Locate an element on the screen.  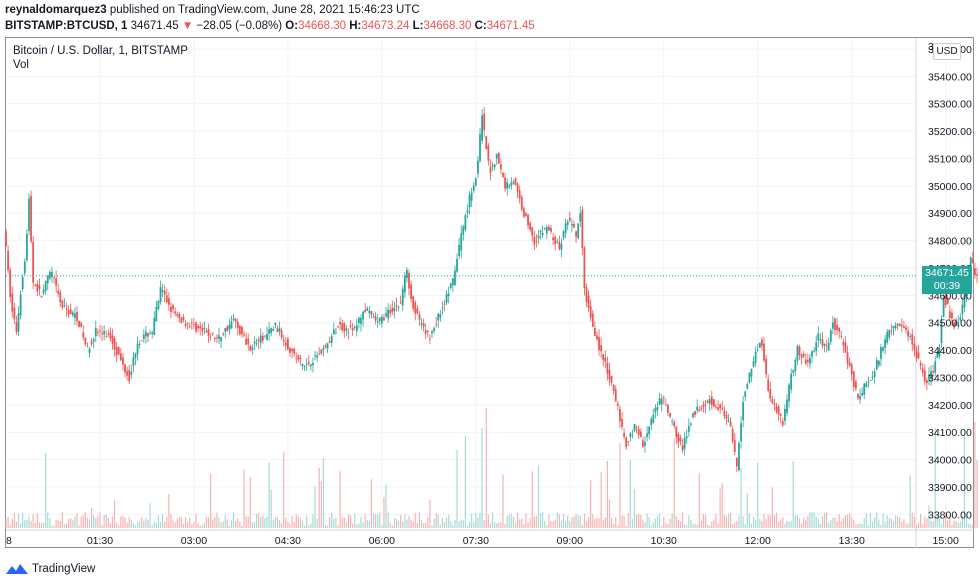
x-tick-label: 09:00 is located at coordinates (570, 541).